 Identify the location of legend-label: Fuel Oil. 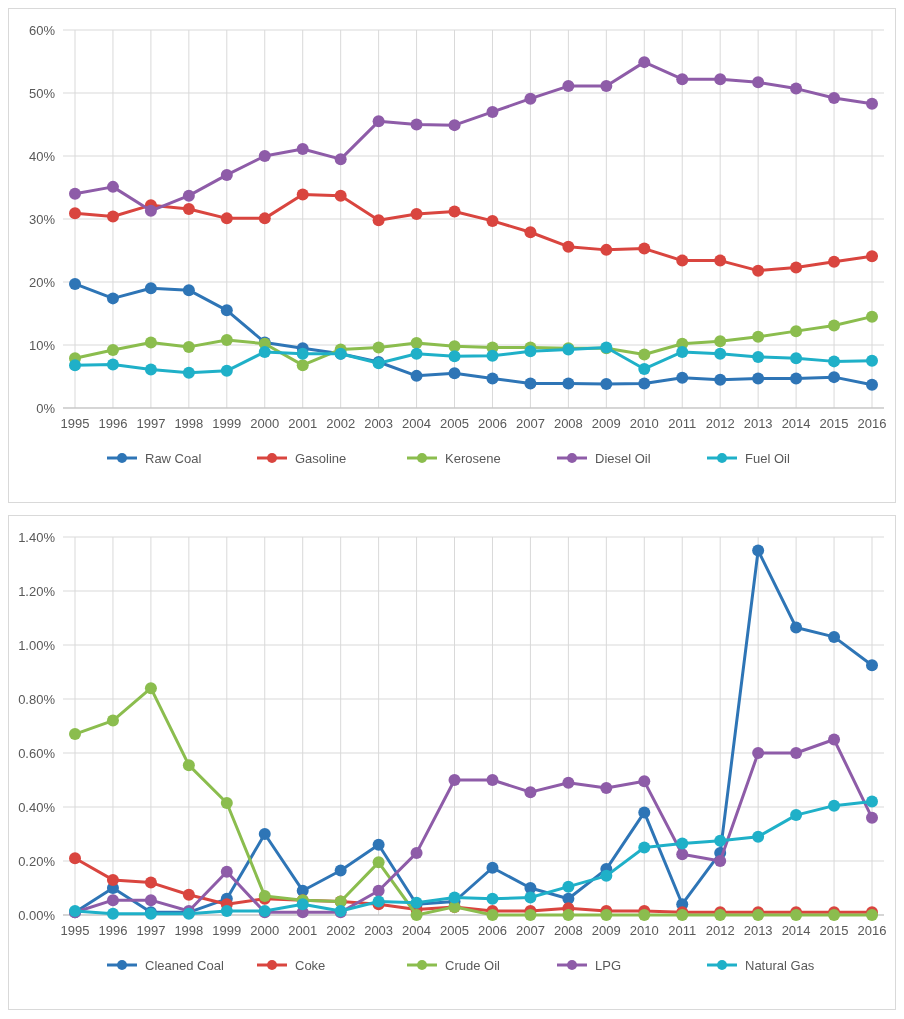
(767, 458).